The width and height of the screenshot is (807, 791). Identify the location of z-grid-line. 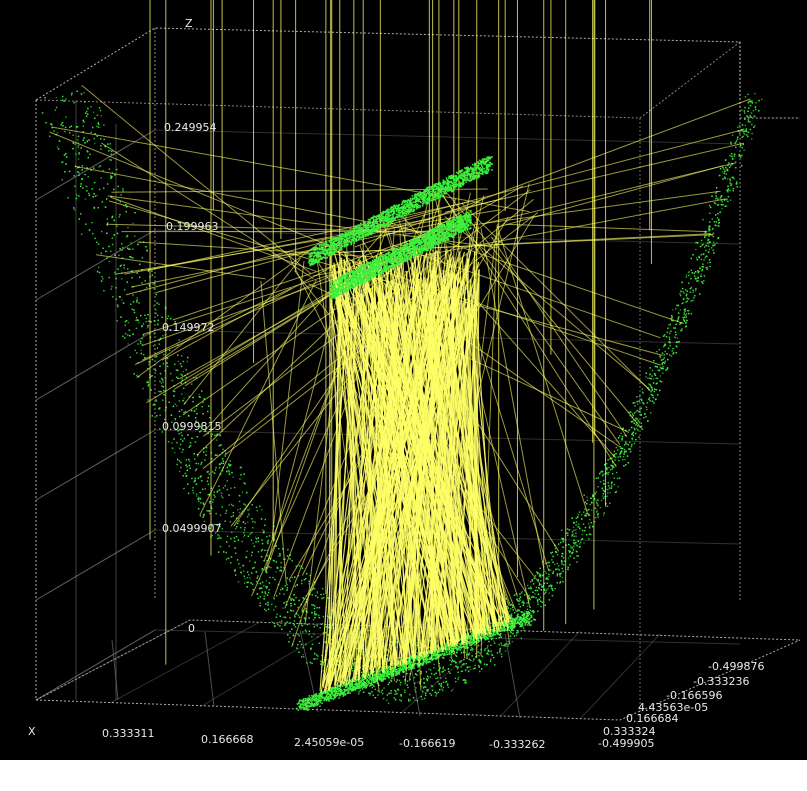
(95, 265).